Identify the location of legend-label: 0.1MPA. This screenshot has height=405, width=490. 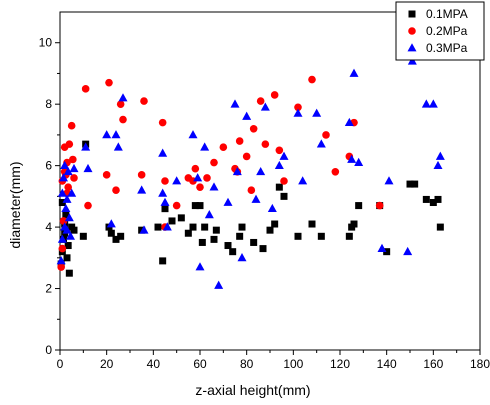
(447, 14).